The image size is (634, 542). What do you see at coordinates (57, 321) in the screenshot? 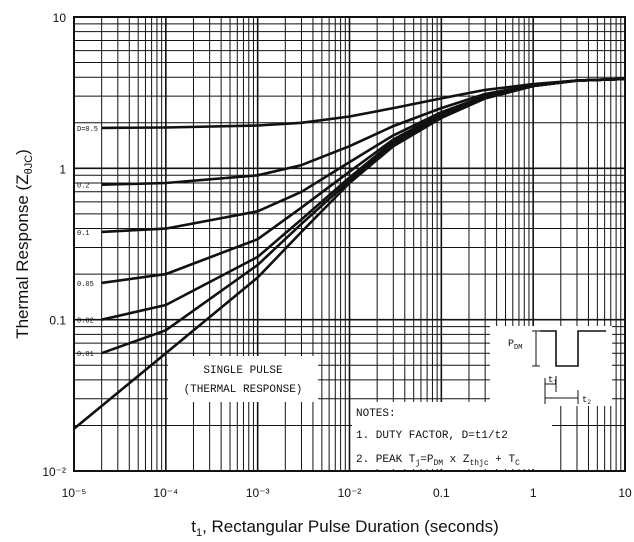
I see `y-tick-label: 0.1` at bounding box center [57, 321].